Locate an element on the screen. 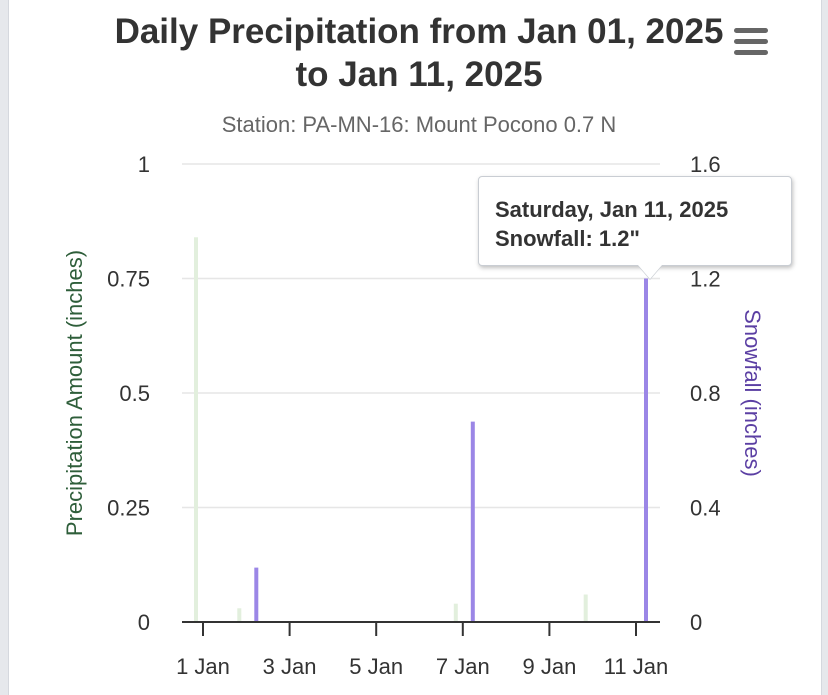 The width and height of the screenshot is (828, 695). tooltip: Saturday, Jan 11, 2025 Snowfall: 1.2" is located at coordinates (635, 221).